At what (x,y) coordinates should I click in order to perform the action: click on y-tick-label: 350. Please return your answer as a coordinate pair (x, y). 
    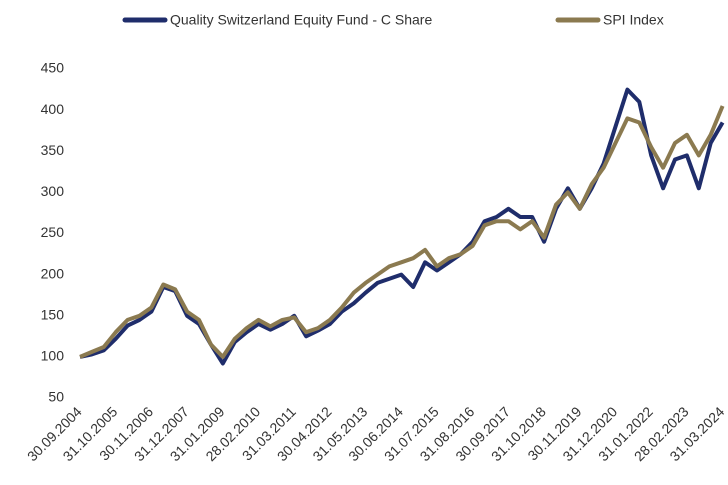
    Looking at the image, I should click on (53, 150).